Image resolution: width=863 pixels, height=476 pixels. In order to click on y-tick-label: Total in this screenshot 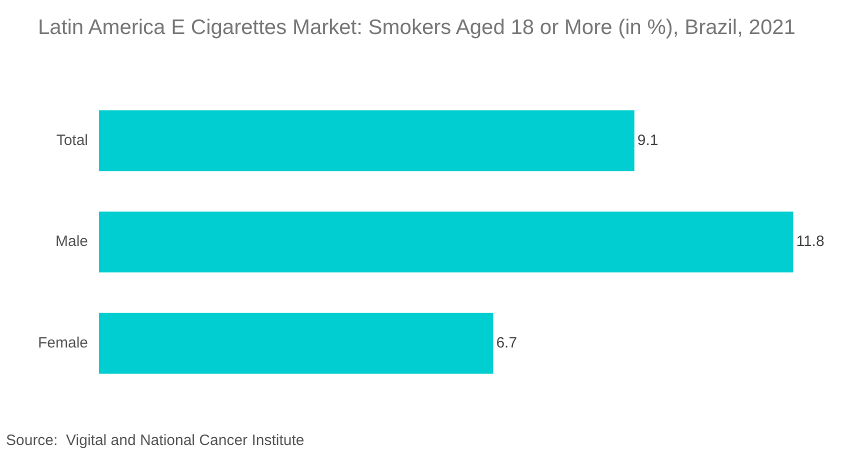, I will do `click(72, 140)`.